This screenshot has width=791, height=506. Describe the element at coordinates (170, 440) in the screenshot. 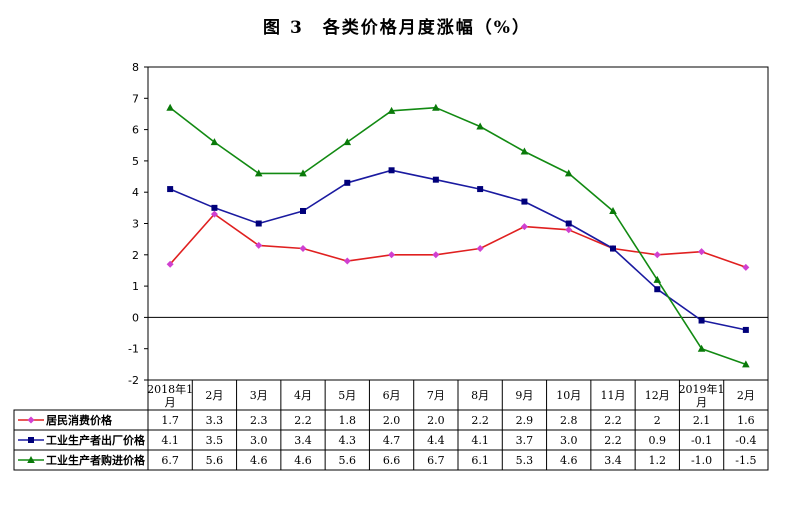

I see `data-label: 4.1` at that location.